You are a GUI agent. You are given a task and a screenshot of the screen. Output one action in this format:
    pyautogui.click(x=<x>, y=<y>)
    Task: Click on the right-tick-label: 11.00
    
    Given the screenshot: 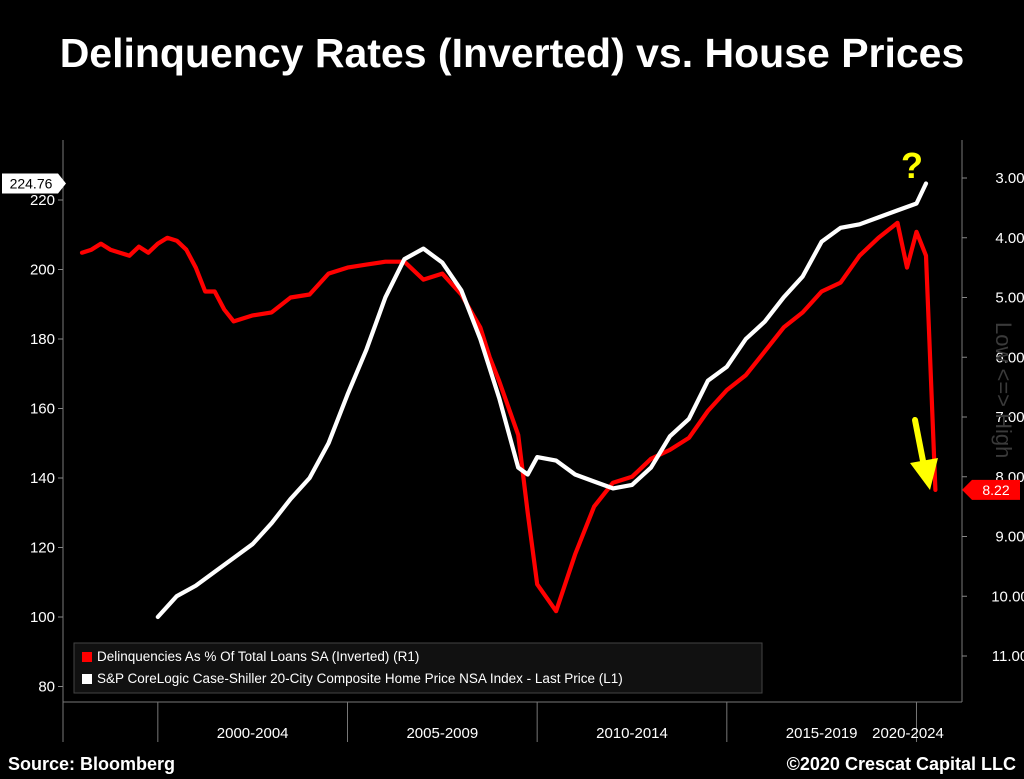 What is the action you would take?
    pyautogui.click(x=1008, y=656)
    